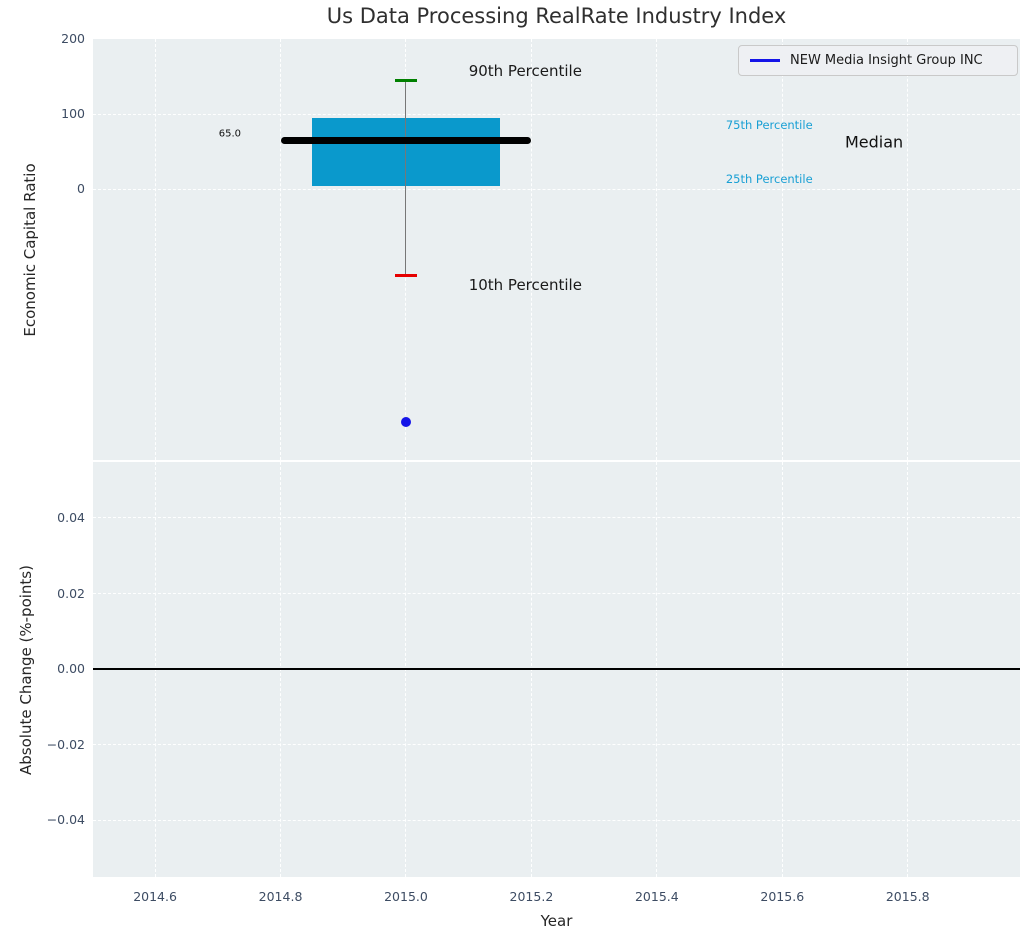 The width and height of the screenshot is (1034, 942). What do you see at coordinates (71, 669) in the screenshot?
I see `y-tick-label: 0.00` at bounding box center [71, 669].